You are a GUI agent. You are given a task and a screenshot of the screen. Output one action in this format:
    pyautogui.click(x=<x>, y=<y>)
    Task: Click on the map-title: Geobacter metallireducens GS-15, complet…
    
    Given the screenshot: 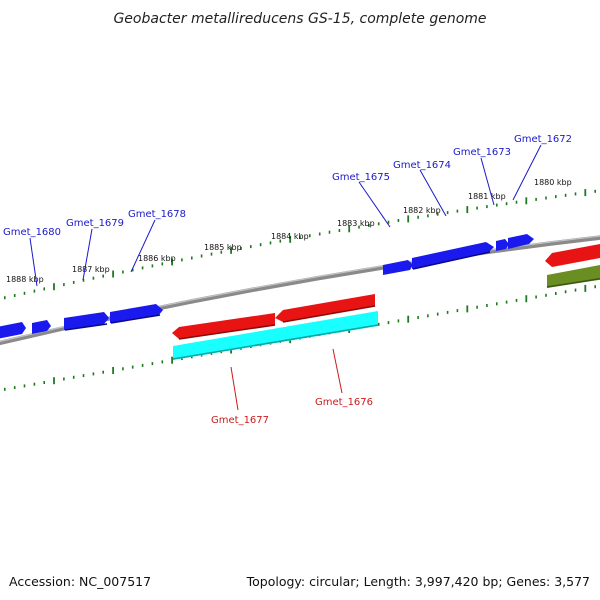 What is the action you would take?
    pyautogui.click(x=299, y=19)
    